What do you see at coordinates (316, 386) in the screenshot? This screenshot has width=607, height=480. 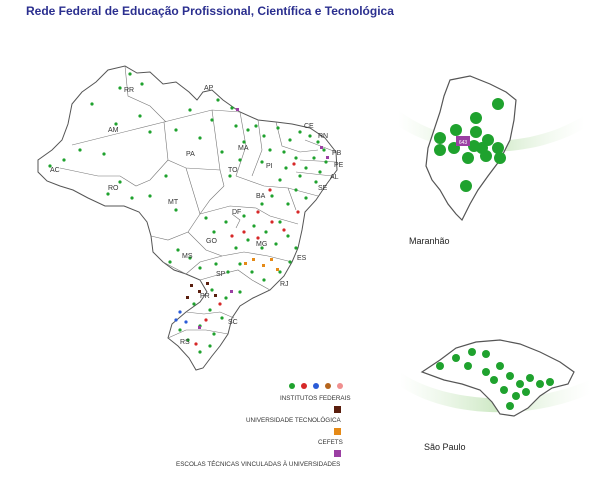 I see `legend-swatch-blue` at bounding box center [316, 386].